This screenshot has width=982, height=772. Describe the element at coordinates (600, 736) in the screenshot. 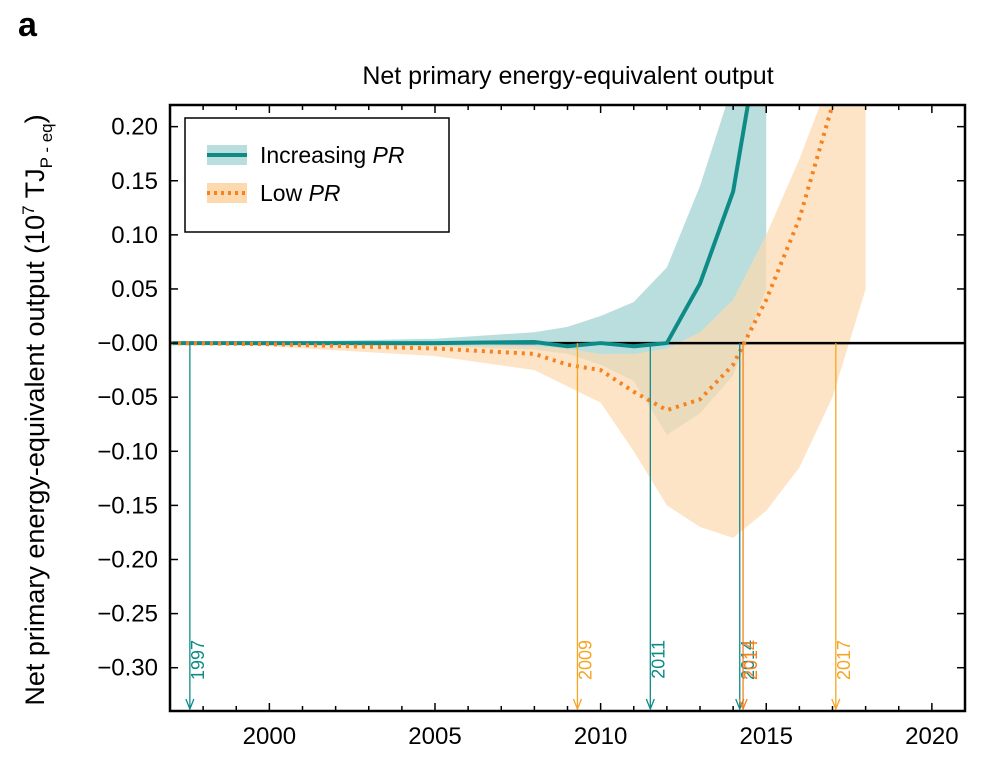

I see `x-tick-label-2: 2010` at that location.